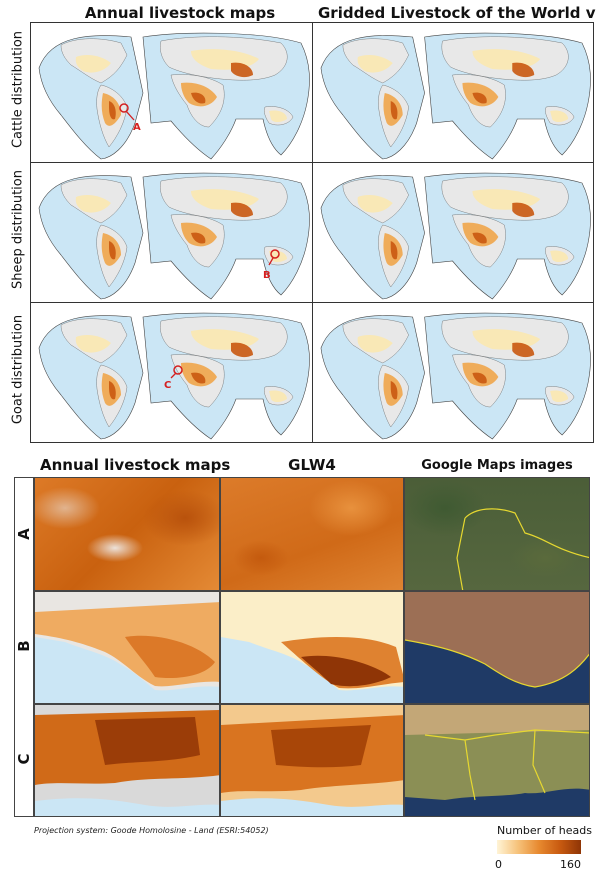  I want to click on marker-a-circle, so click(124, 108).